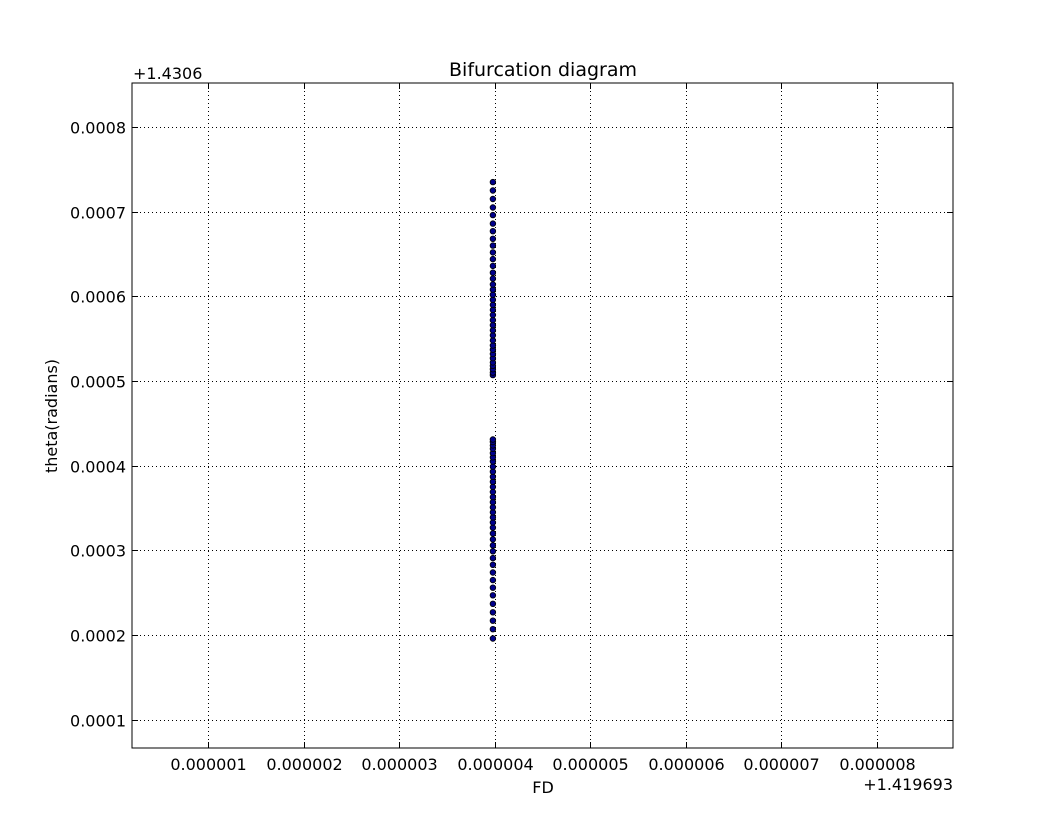 This screenshot has height=831, width=1058. Describe the element at coordinates (781, 764) in the screenshot. I see `x-tick-label: 0.000007` at that location.